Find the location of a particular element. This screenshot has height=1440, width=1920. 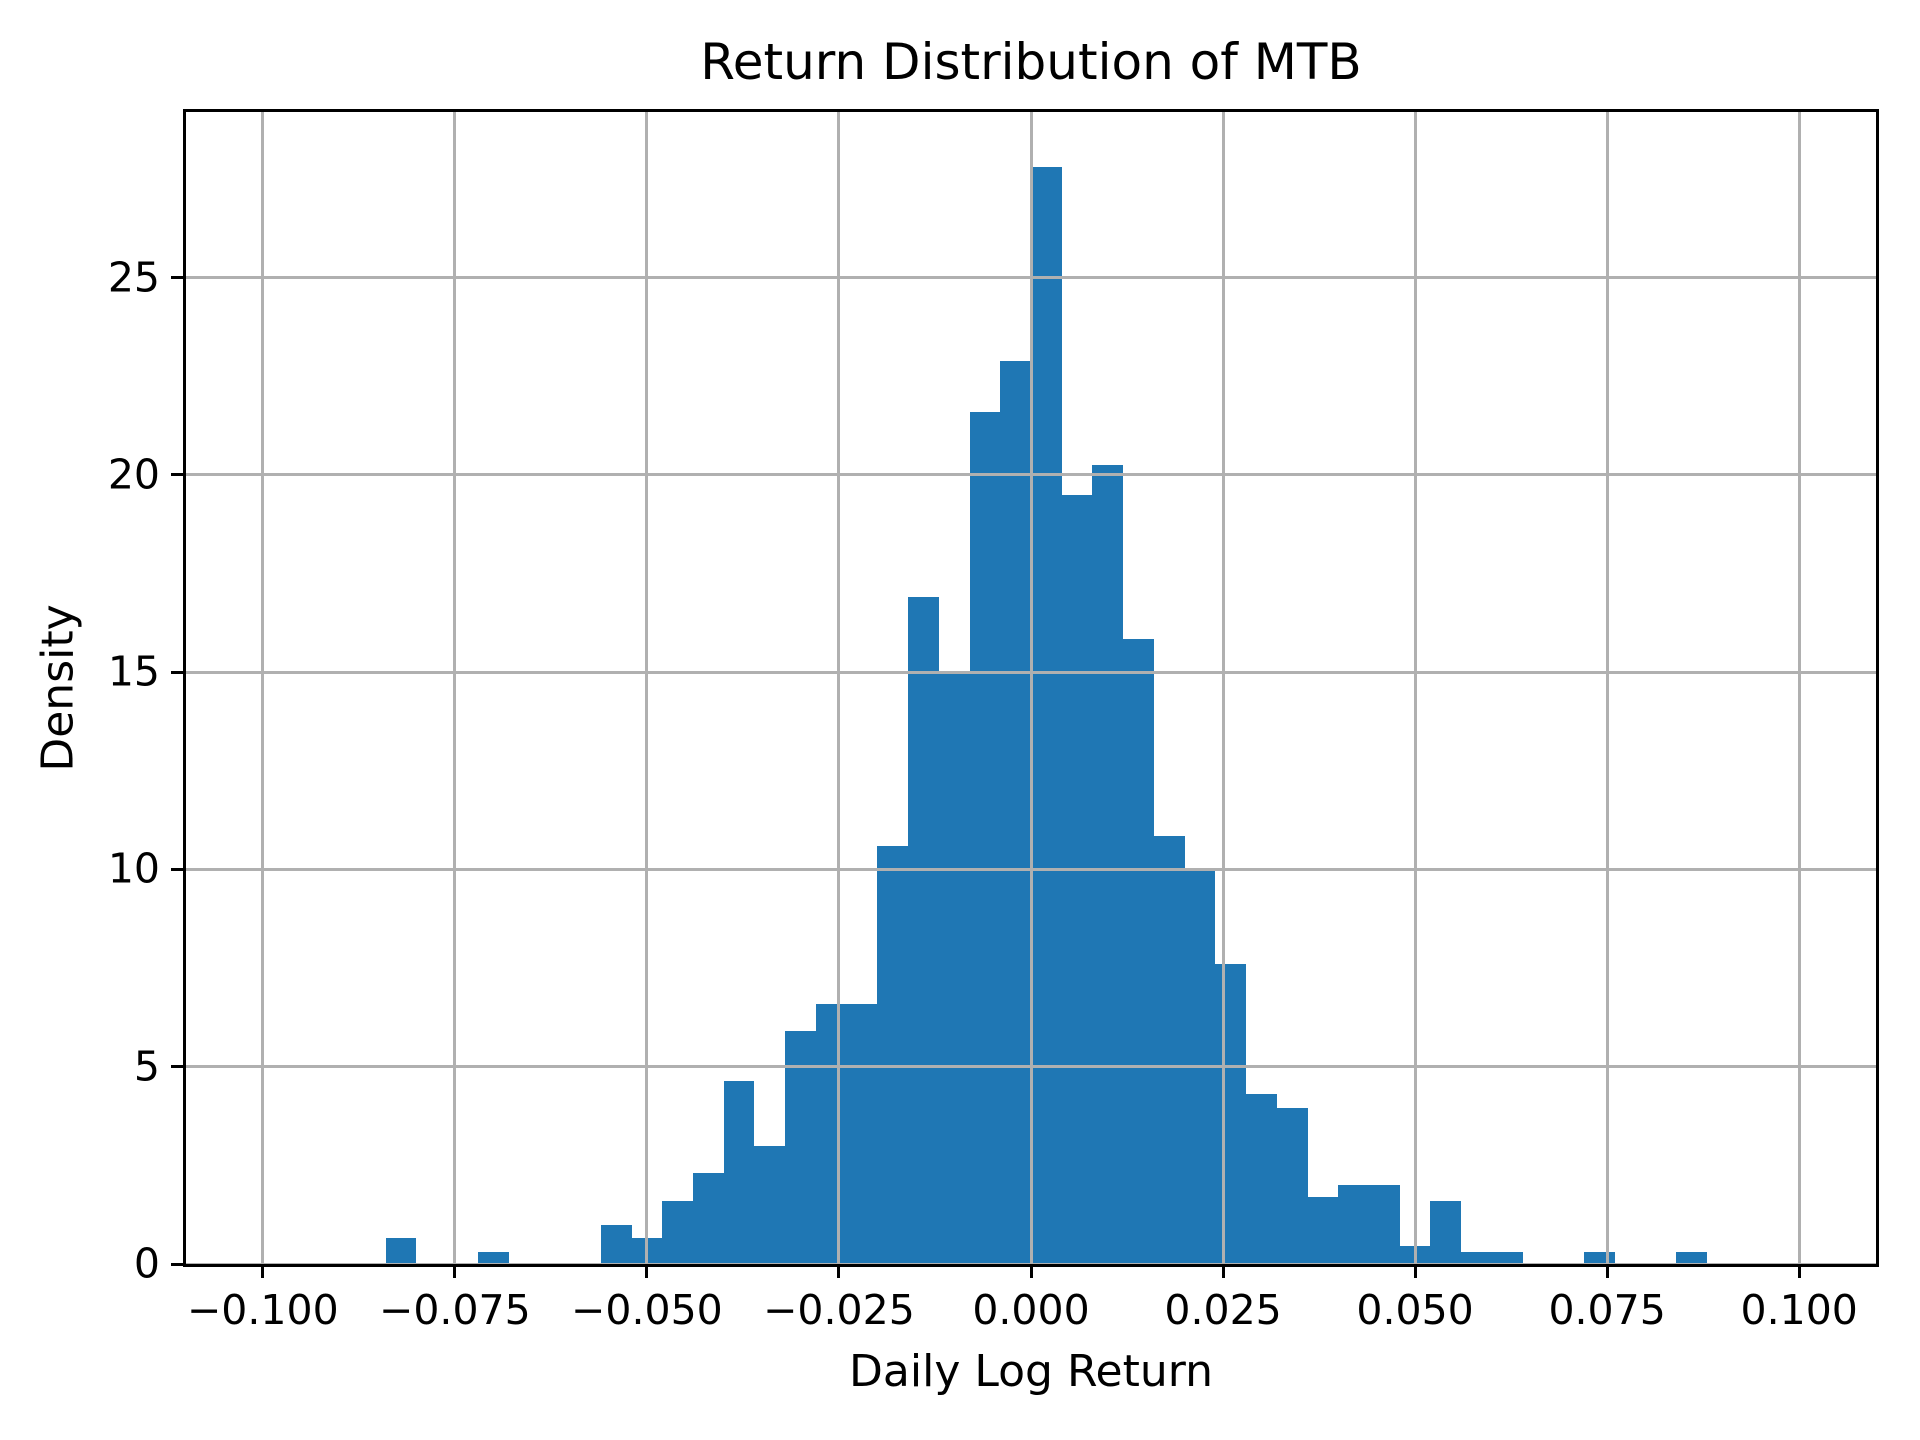

x-tick-label: −0.025 is located at coordinates (839, 1310).